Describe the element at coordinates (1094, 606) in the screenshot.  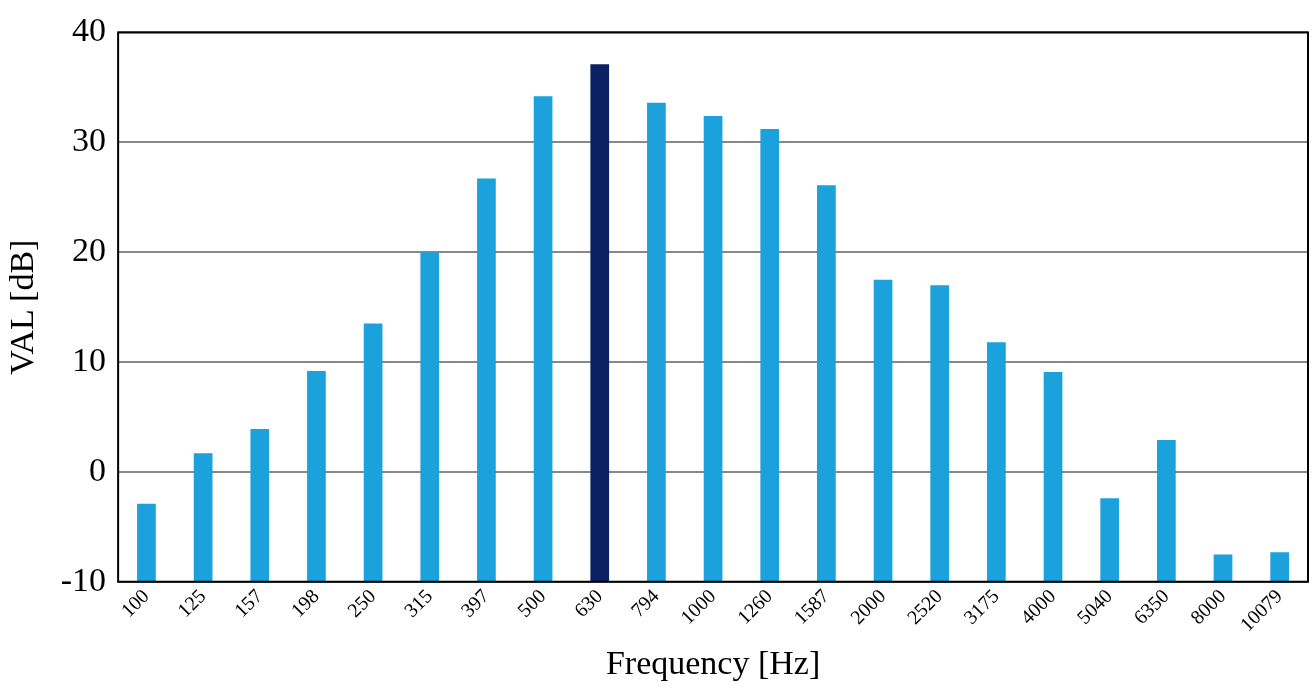
I see `x-tick-label: 5040` at that location.